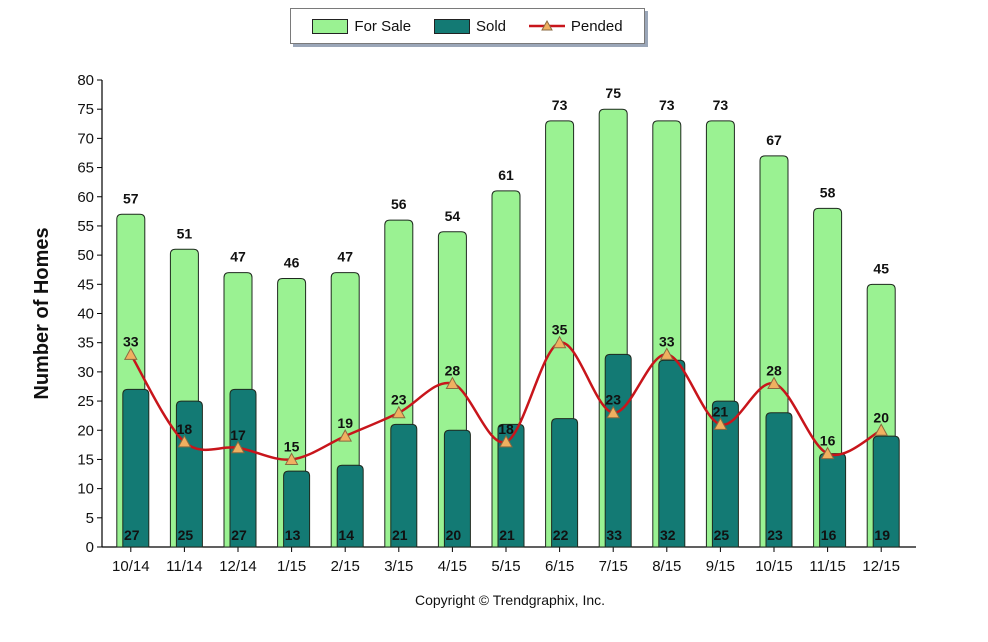 This screenshot has height=642, width=988. What do you see at coordinates (613, 93) in the screenshot?
I see `label-for-sale: 75` at bounding box center [613, 93].